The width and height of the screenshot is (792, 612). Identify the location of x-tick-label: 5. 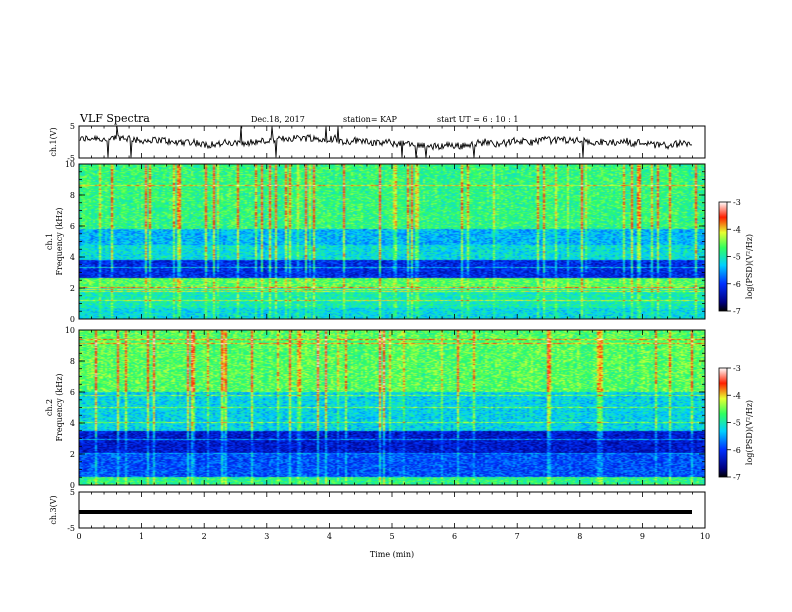
(391, 536).